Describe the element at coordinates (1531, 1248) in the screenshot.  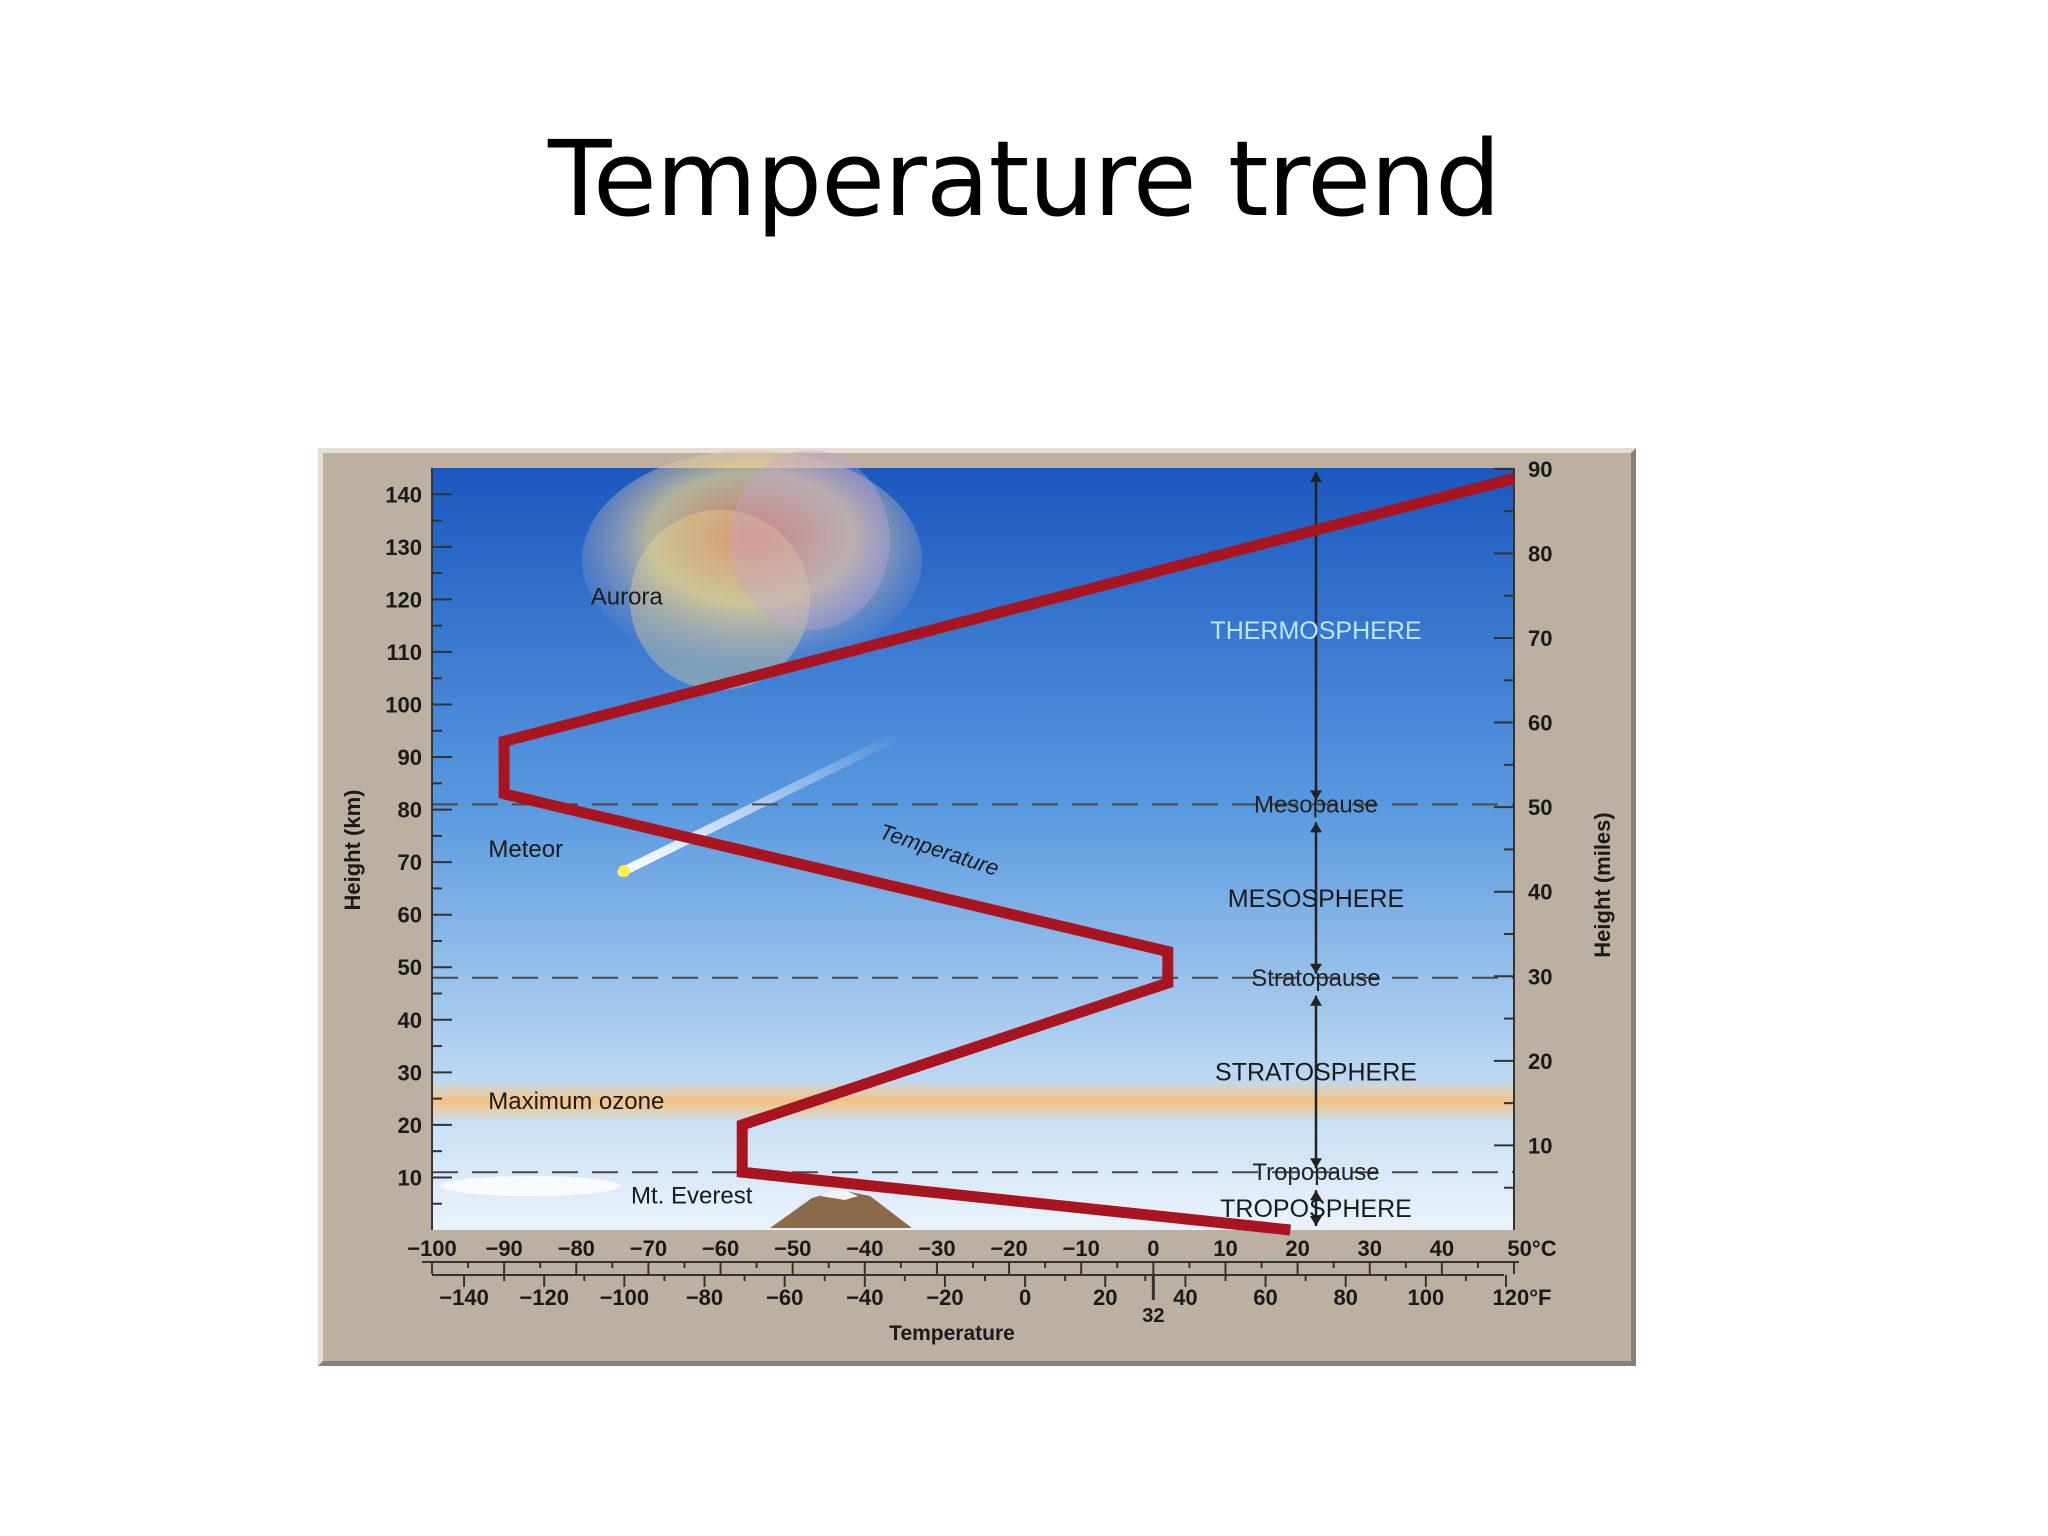
I see `x-tick-label: 50°C` at that location.